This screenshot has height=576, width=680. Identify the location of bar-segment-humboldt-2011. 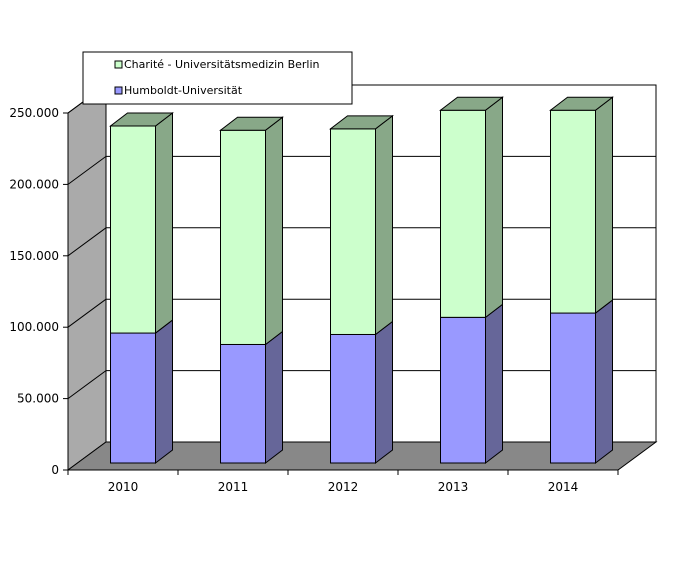
(251, 397).